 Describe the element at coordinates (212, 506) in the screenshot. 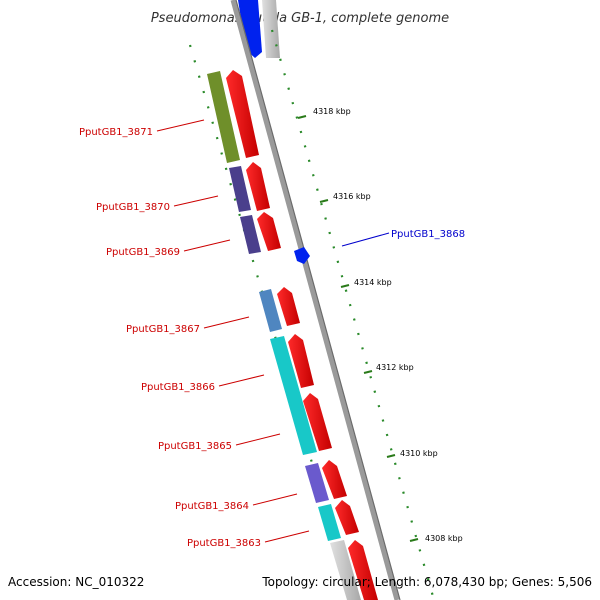

I see `gene-label-3864: PputGB1_3864` at that location.